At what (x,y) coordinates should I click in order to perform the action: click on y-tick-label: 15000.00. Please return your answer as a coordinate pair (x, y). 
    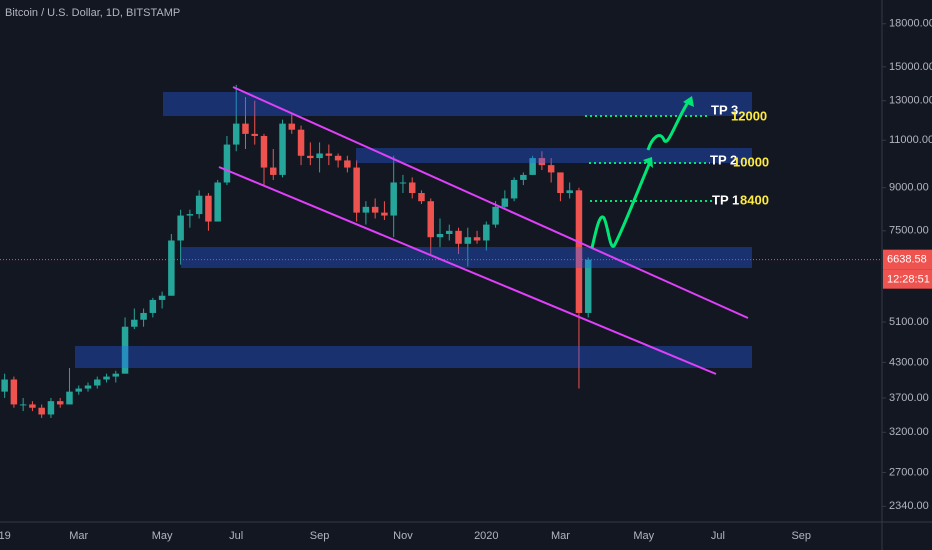
    Looking at the image, I should click on (910, 67).